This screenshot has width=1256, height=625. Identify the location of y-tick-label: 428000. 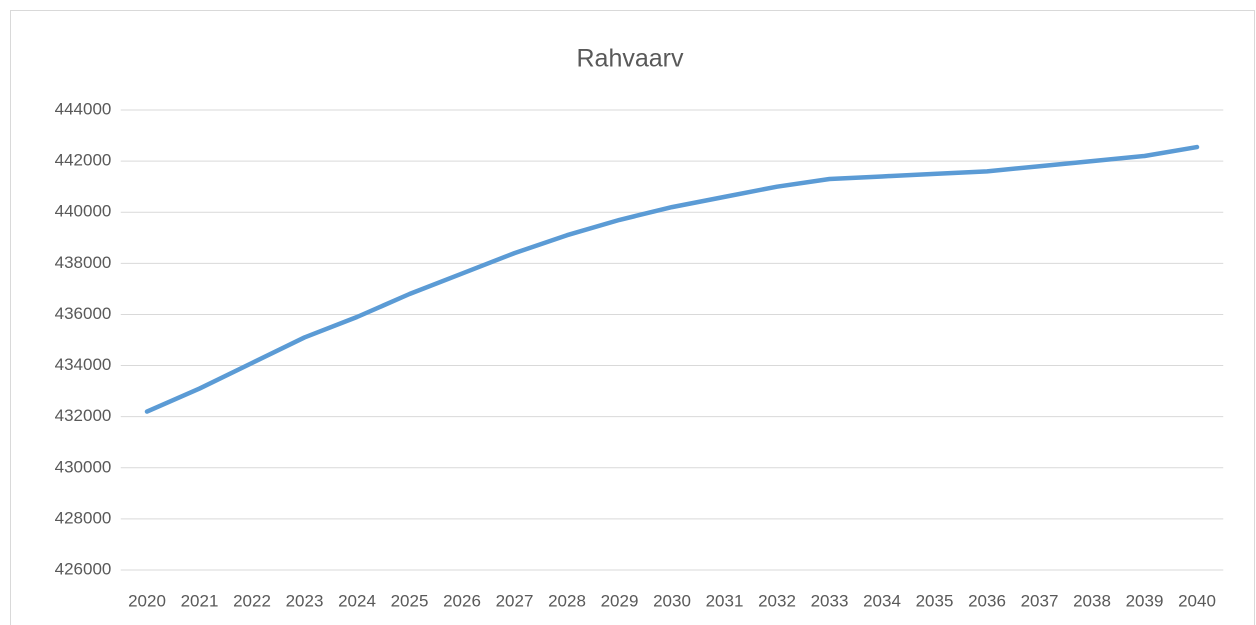
(83, 517).